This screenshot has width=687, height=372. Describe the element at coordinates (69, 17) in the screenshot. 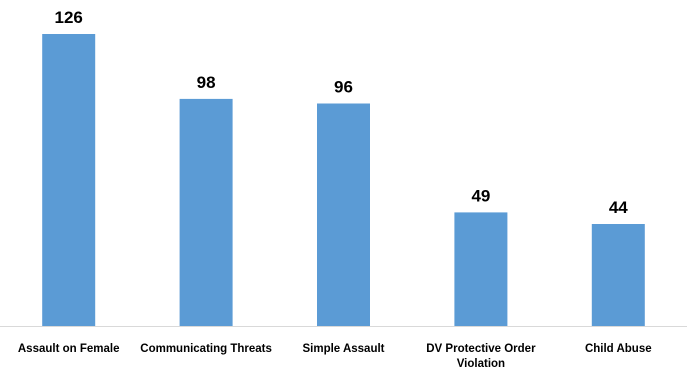

I see `value-label-0: 126` at that location.